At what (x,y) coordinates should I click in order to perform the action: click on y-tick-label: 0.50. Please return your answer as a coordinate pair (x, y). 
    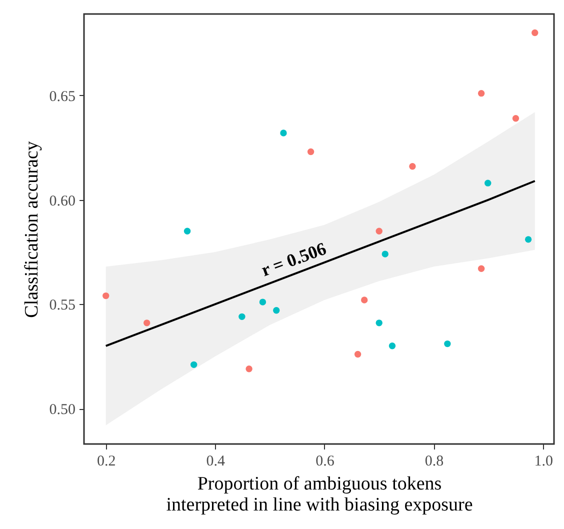
    Looking at the image, I should click on (62, 410).